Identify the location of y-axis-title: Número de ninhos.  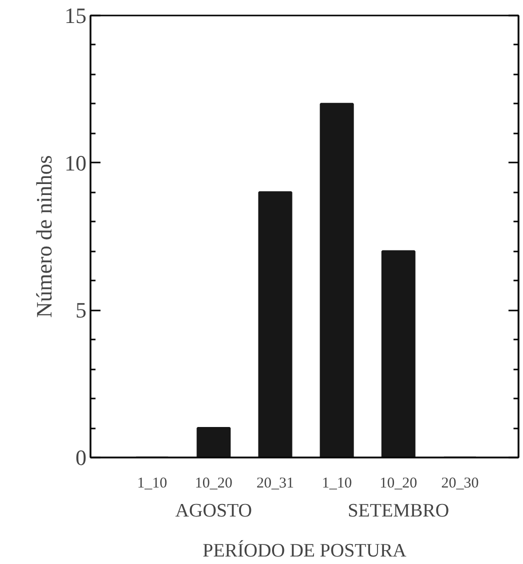
(44, 236).